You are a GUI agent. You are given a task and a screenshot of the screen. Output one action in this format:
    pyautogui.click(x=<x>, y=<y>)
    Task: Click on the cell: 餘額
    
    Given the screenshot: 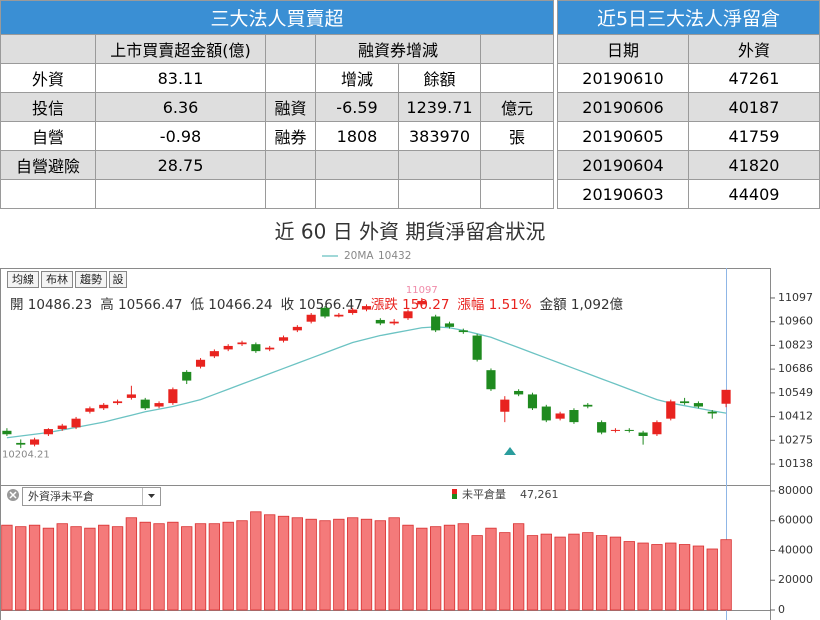 What is the action you would take?
    pyautogui.click(x=439, y=78)
    